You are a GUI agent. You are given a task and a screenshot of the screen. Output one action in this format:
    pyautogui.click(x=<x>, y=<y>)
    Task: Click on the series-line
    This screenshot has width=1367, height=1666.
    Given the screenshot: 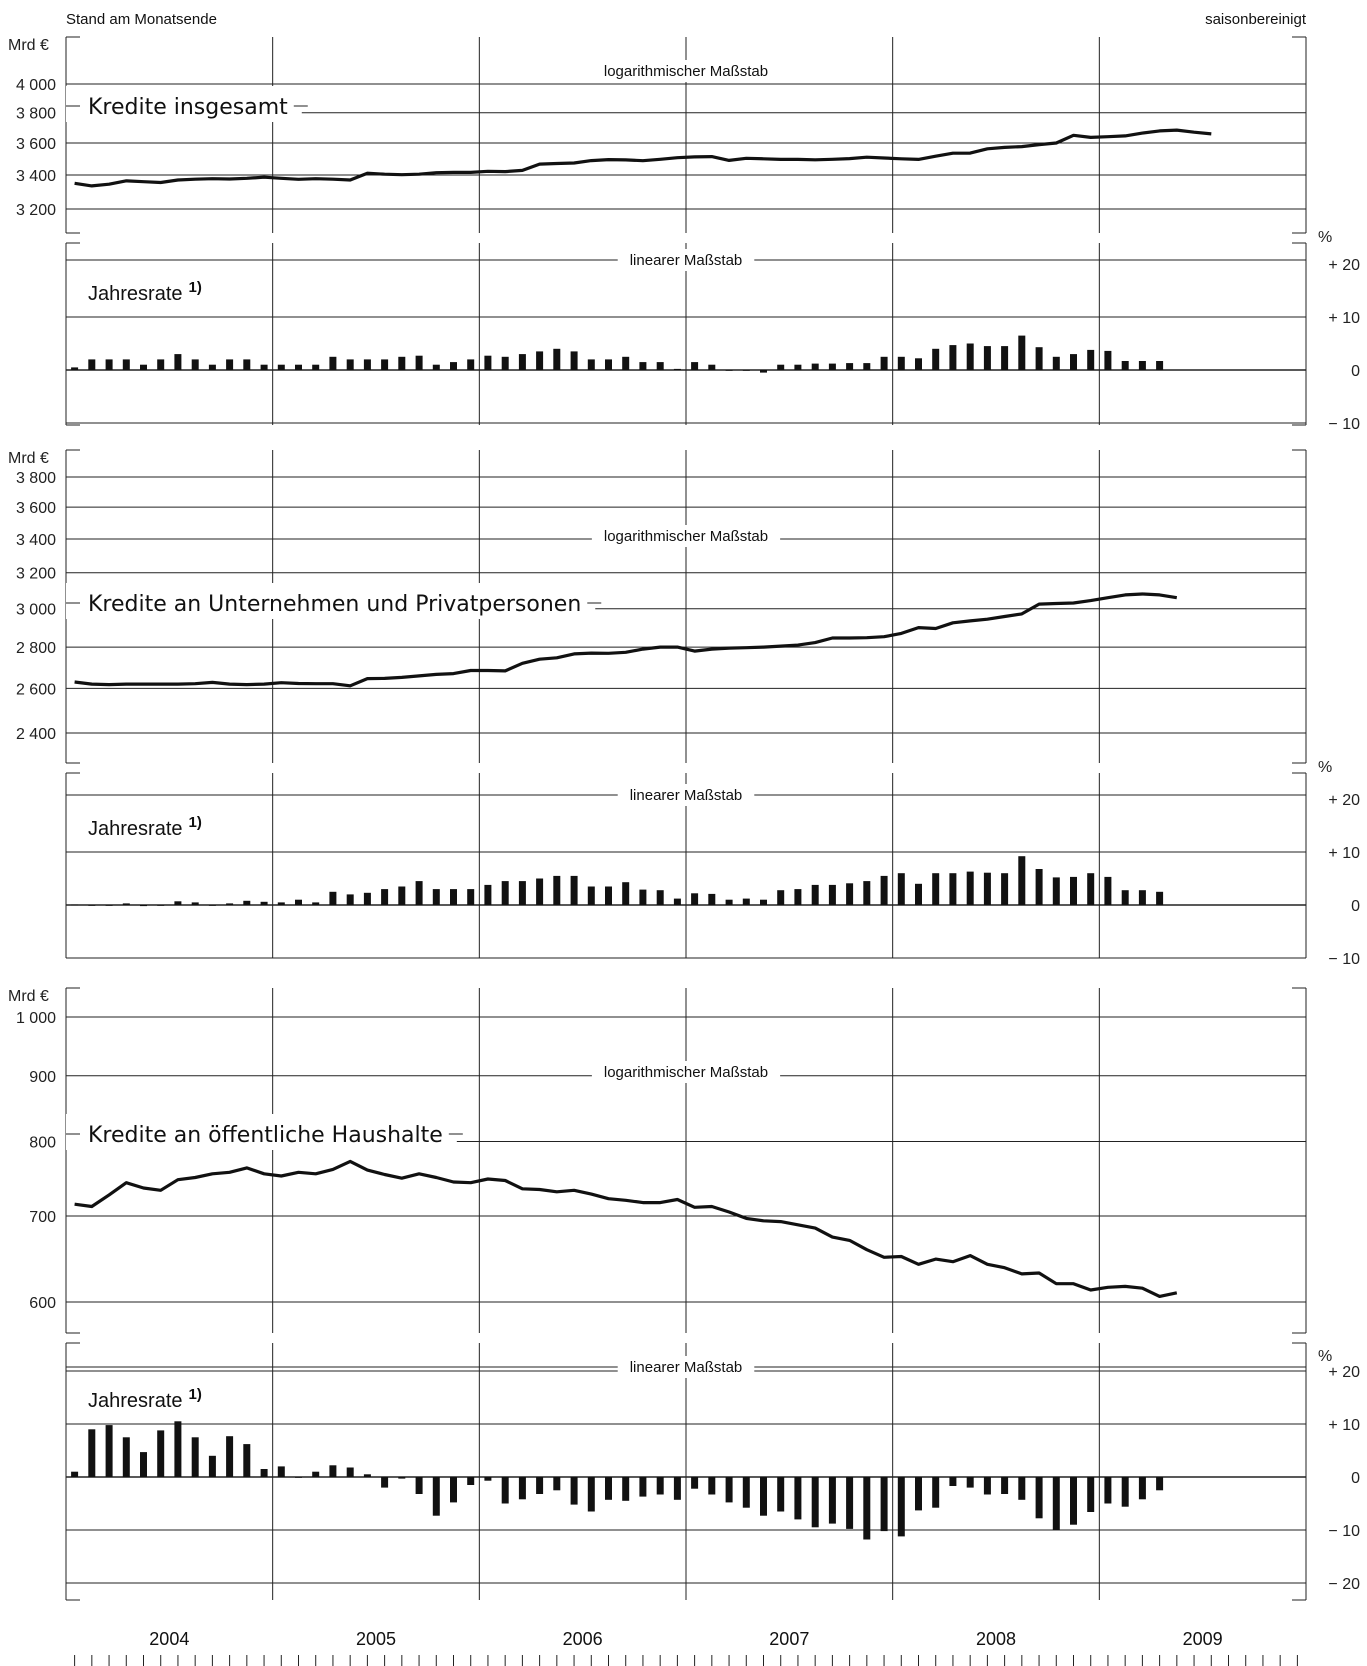 What is the action you would take?
    pyautogui.click(x=626, y=1229)
    